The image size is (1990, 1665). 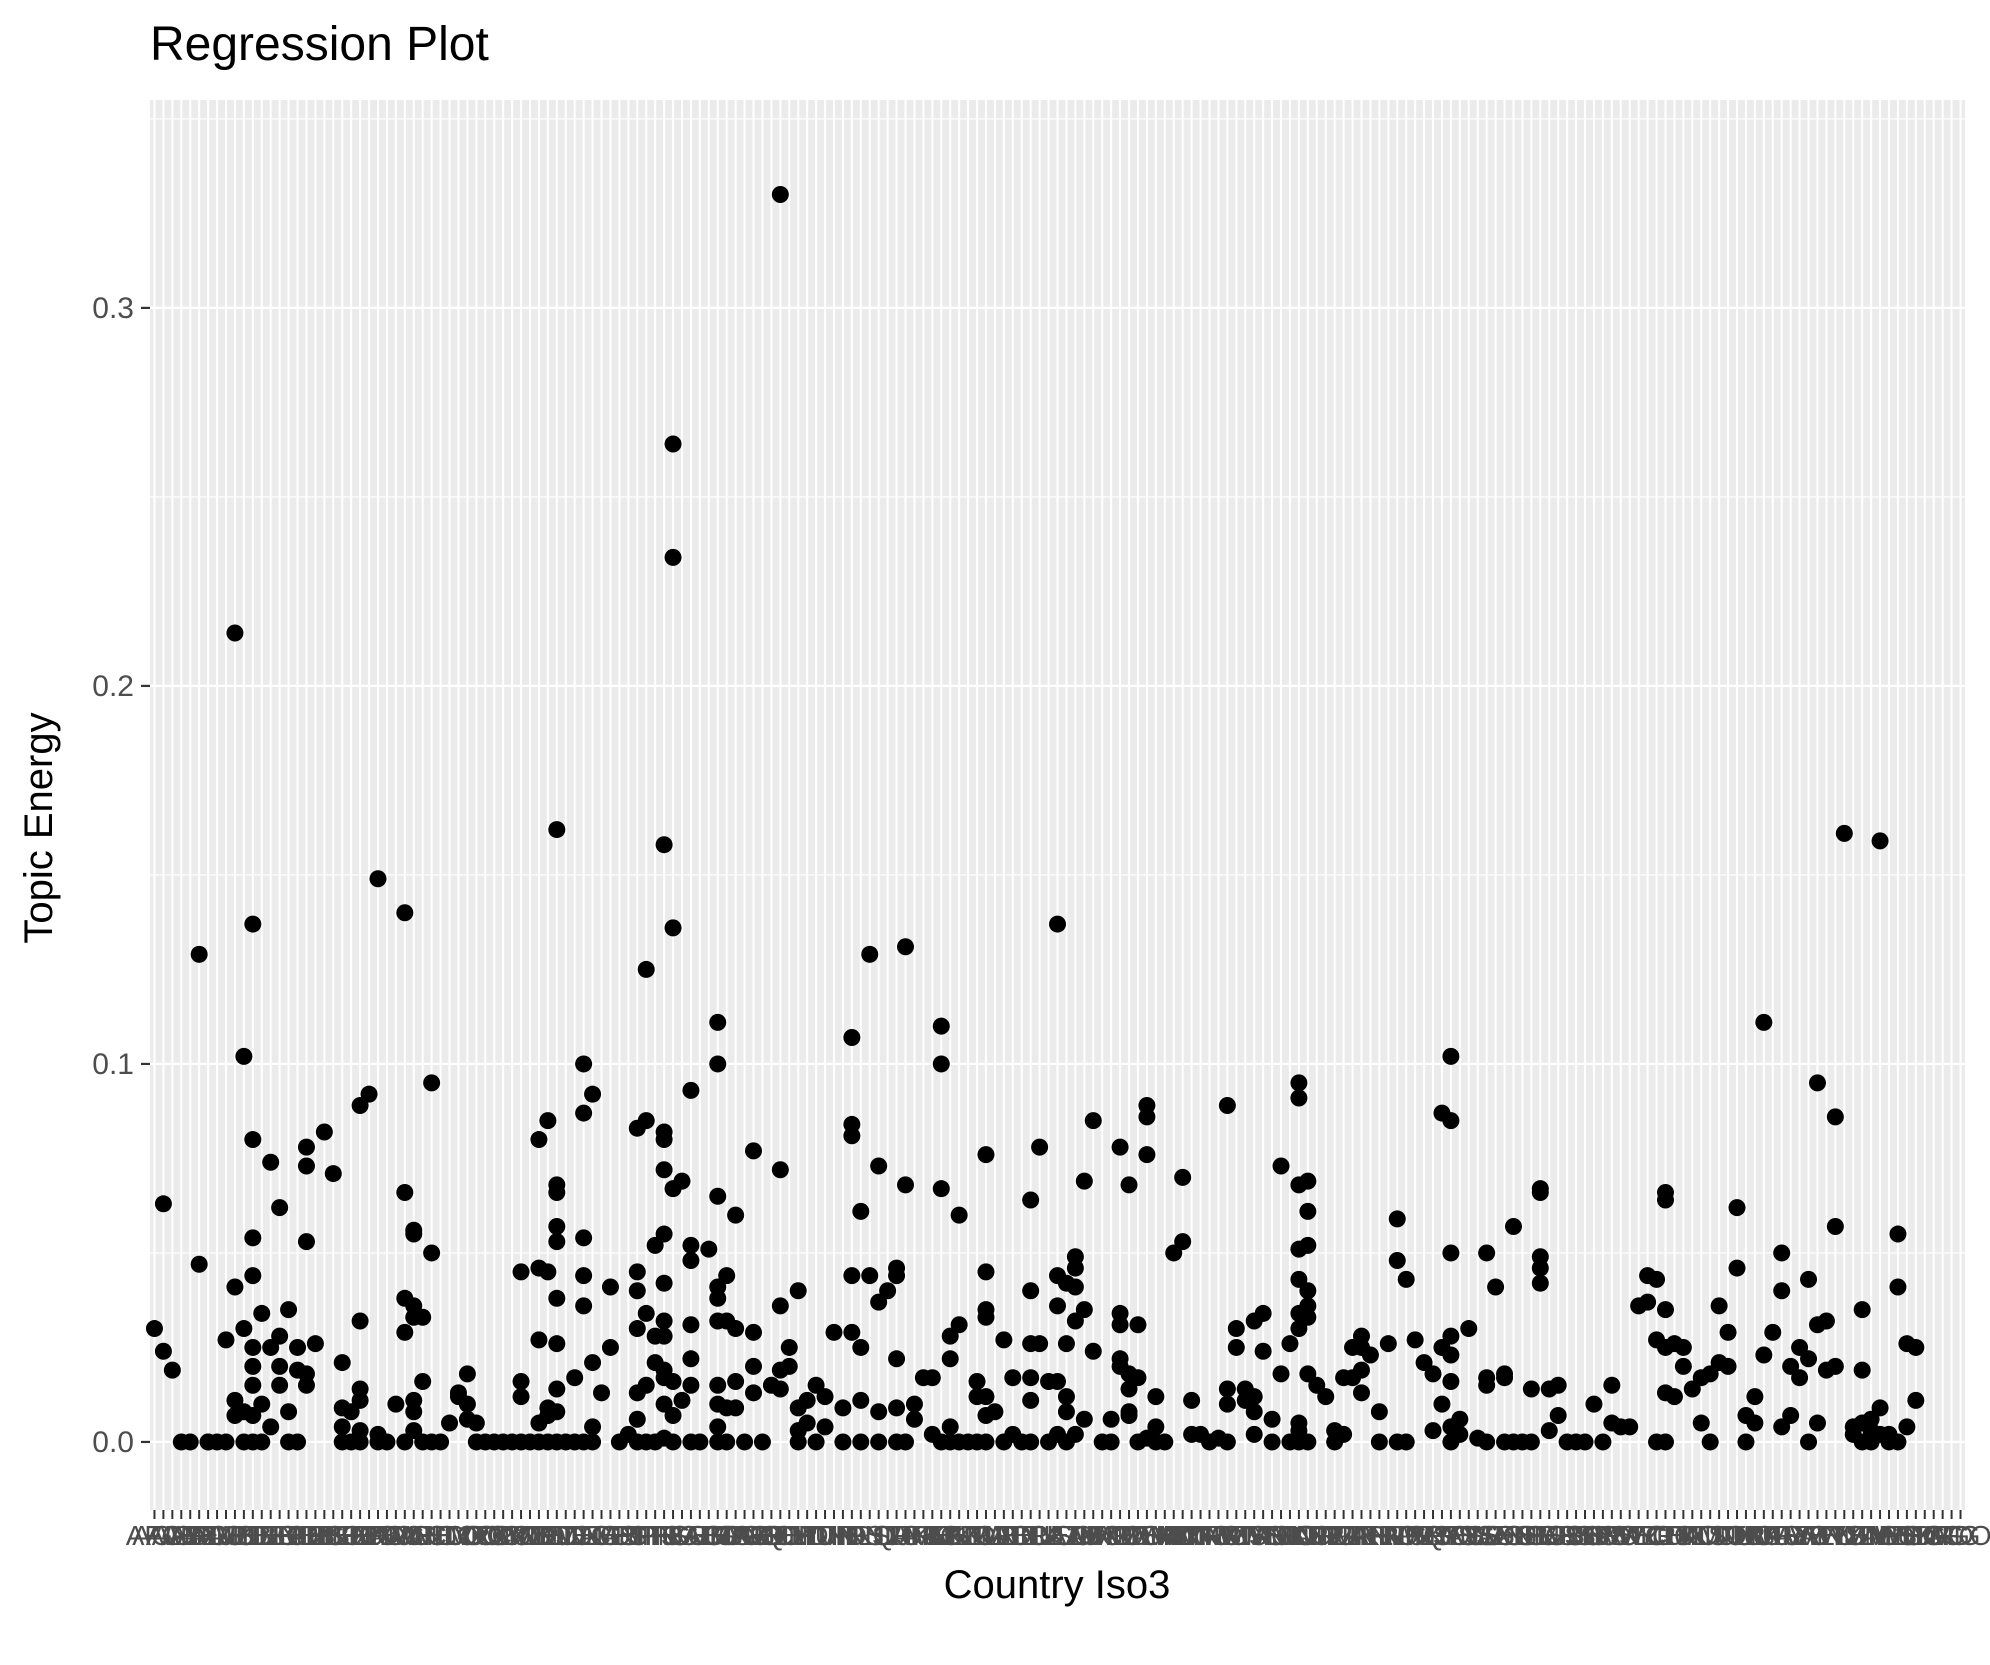 I want to click on x-tick-label: SDN, so click(x=1495, y=1535).